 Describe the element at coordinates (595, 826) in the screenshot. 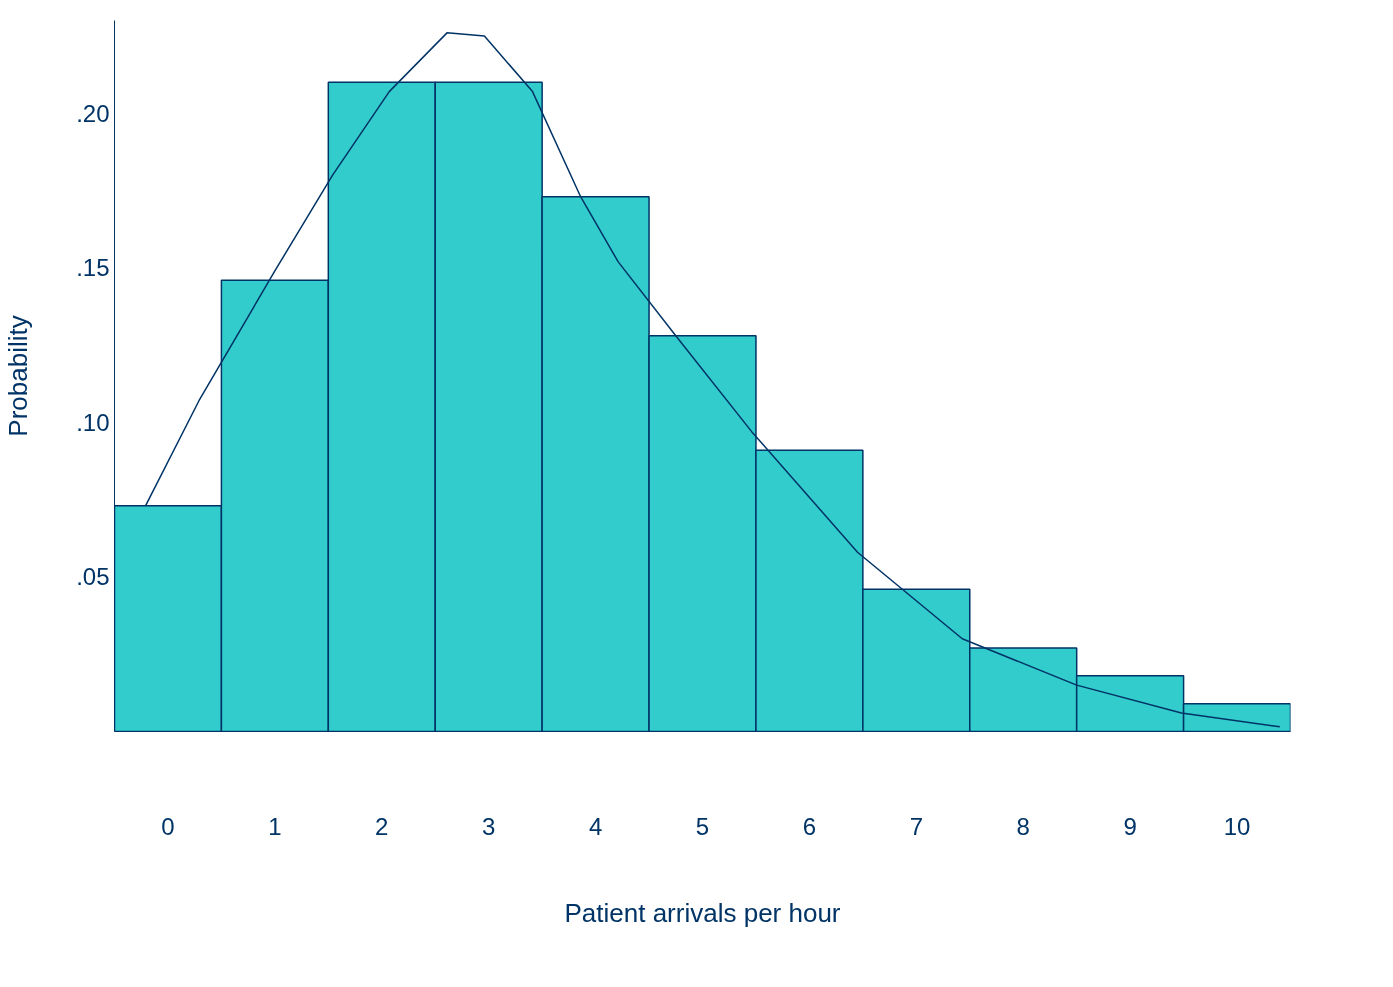

I see `x-tick-label: 4` at that location.